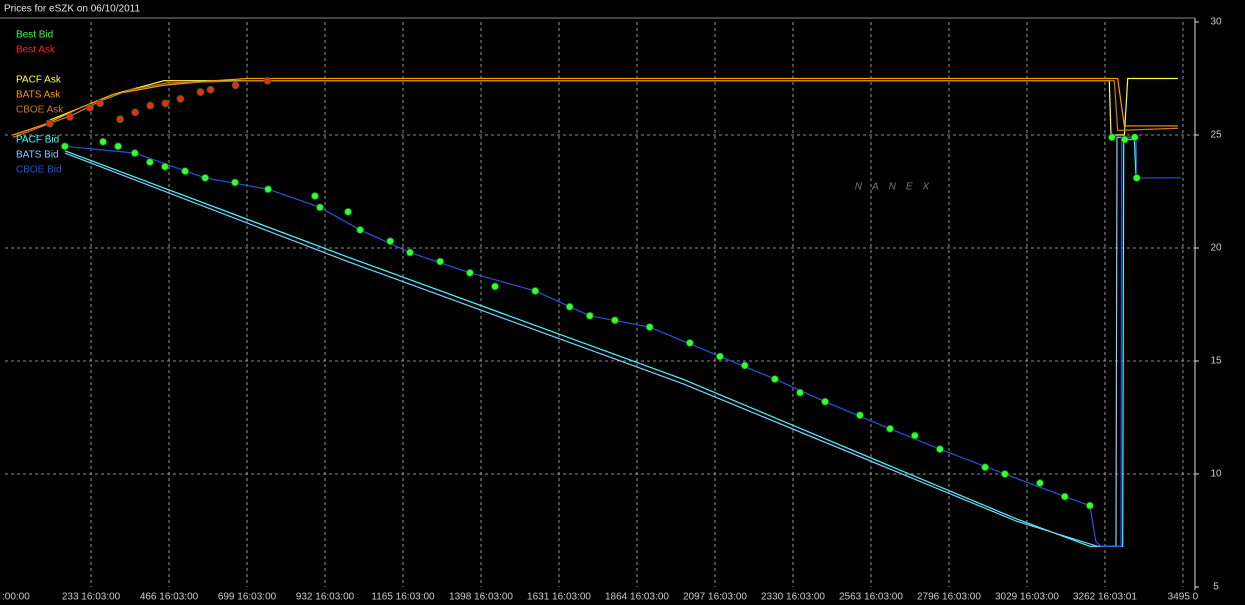 This screenshot has width=1245, height=605. I want to click on chart-title: Prices for eSZK on 06/10/2011, so click(72, 9).